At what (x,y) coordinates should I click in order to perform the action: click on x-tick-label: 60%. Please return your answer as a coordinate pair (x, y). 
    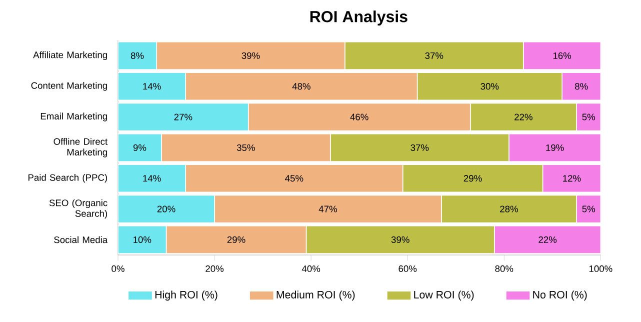
    Looking at the image, I should click on (407, 268).